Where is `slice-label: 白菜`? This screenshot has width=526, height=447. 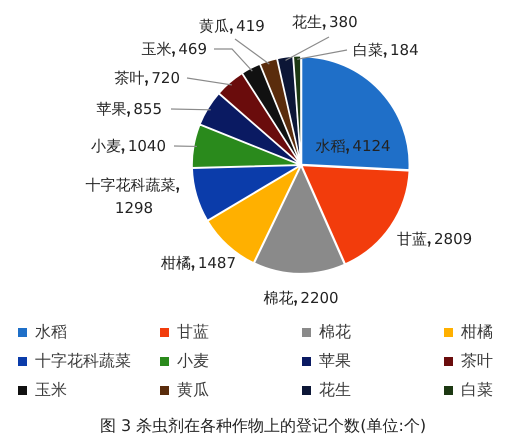 slice-label: 白菜 is located at coordinates (368, 50).